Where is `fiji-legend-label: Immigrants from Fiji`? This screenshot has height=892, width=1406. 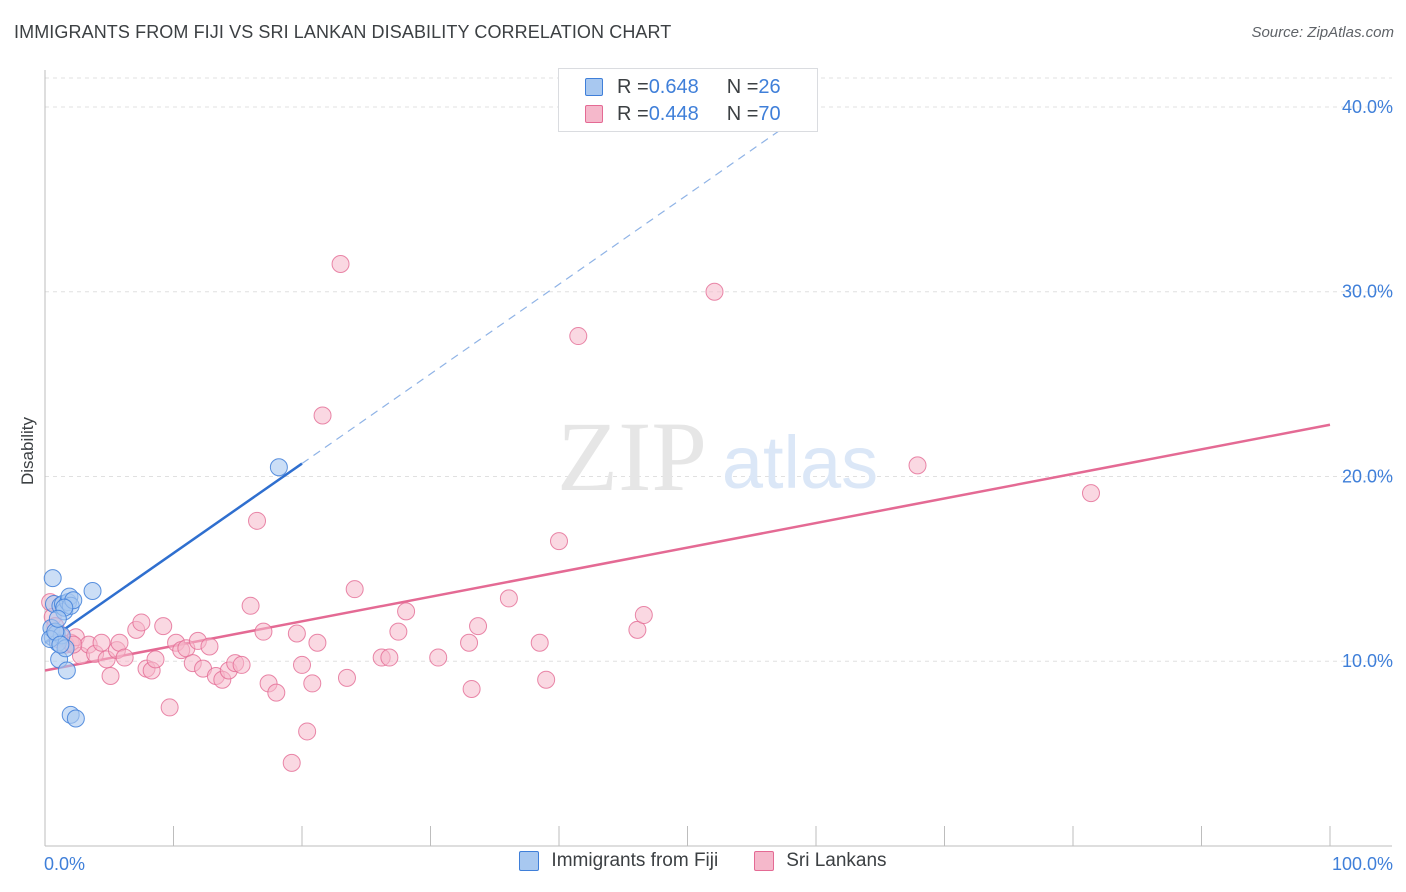
fiji-legend-label: Immigrants from Fiji is located at coordinates (635, 860).